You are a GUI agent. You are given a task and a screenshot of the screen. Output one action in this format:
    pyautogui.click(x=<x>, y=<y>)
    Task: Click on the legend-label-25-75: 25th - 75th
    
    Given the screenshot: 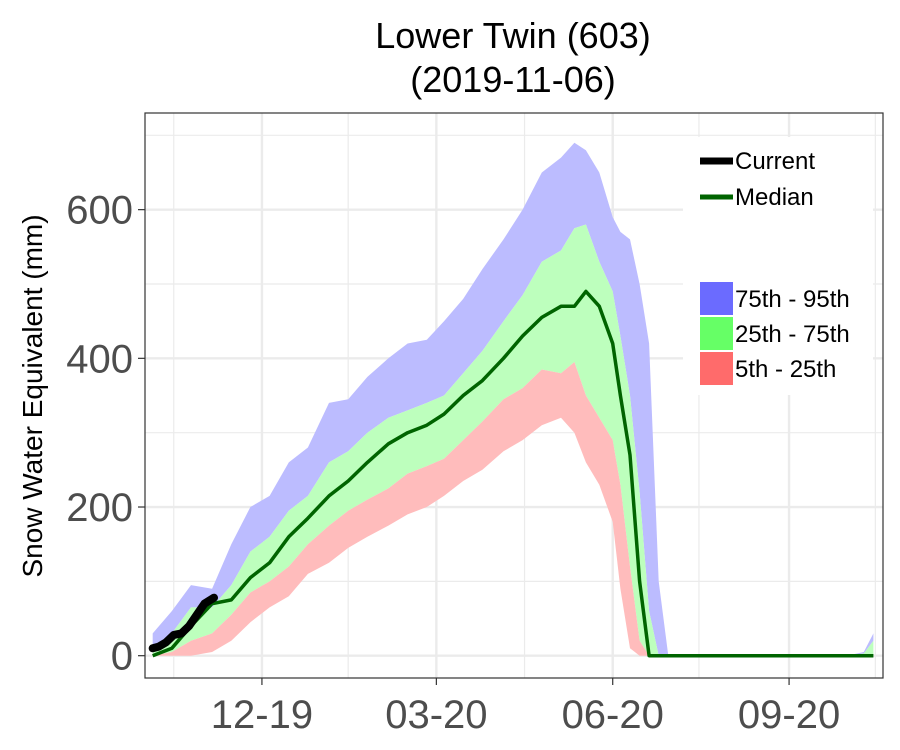 What is the action you would take?
    pyautogui.click(x=792, y=334)
    